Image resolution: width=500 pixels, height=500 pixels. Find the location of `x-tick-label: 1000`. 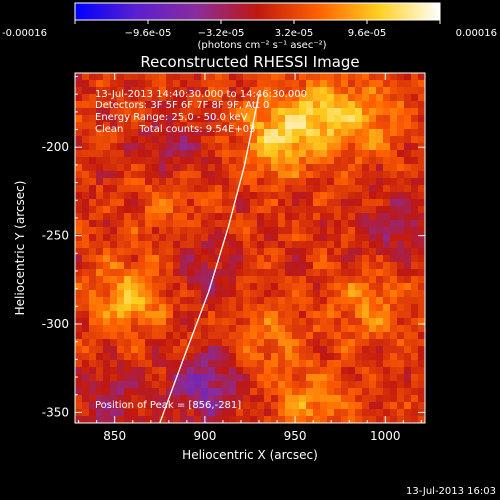

x-tick-label: 1000 is located at coordinates (385, 436).